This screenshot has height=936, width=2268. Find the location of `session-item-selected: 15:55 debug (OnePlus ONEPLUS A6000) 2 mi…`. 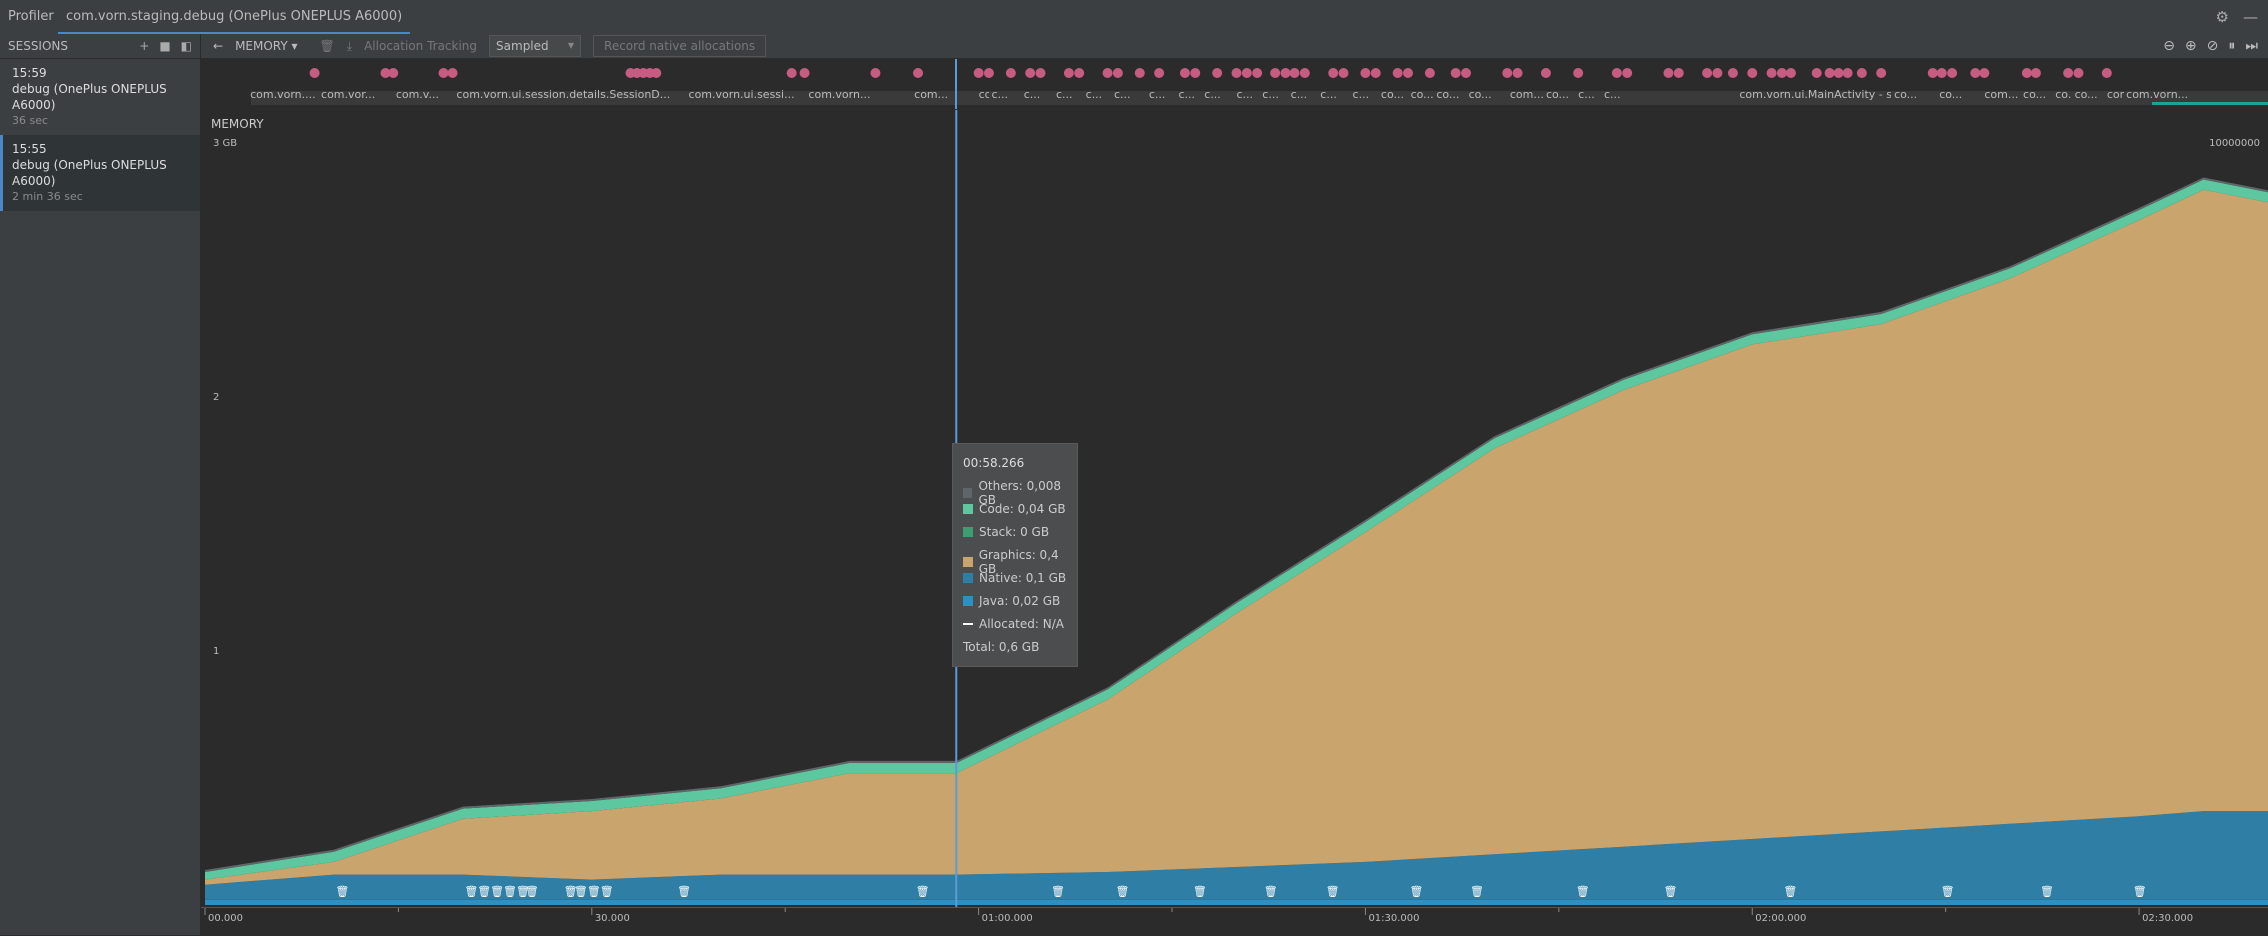

session-item-selected: 15:55 debug (OnePlus ONEPLUS A6000) 2 mi… is located at coordinates (100, 173).